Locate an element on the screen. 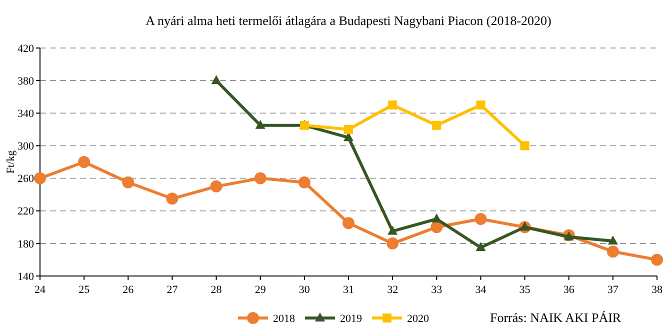  x-tick-label: 30 is located at coordinates (304, 290).